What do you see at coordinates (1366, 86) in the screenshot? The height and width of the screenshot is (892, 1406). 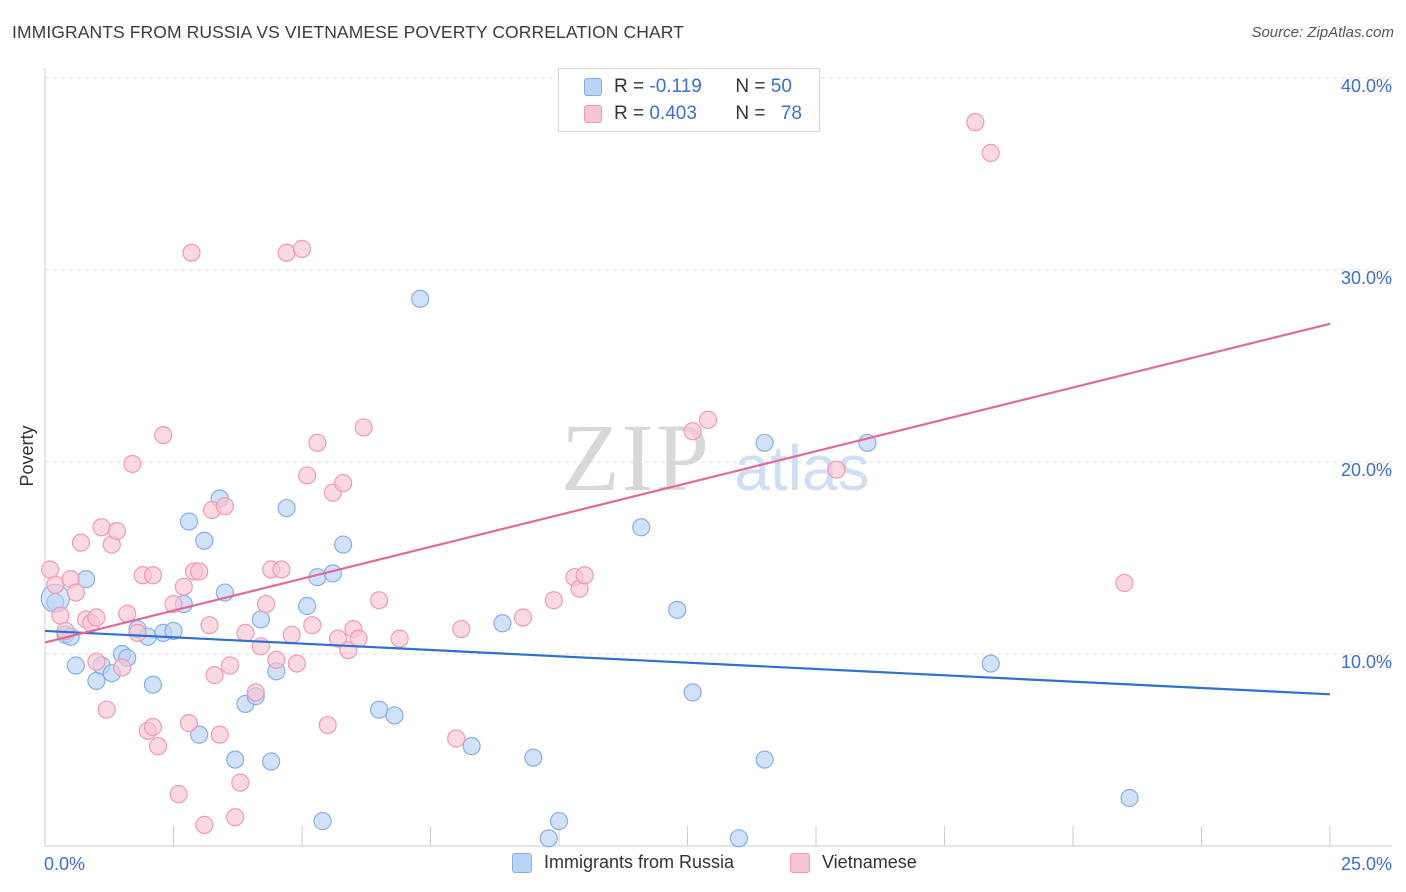 I see `y-tick-label: 40.0%` at bounding box center [1366, 86].